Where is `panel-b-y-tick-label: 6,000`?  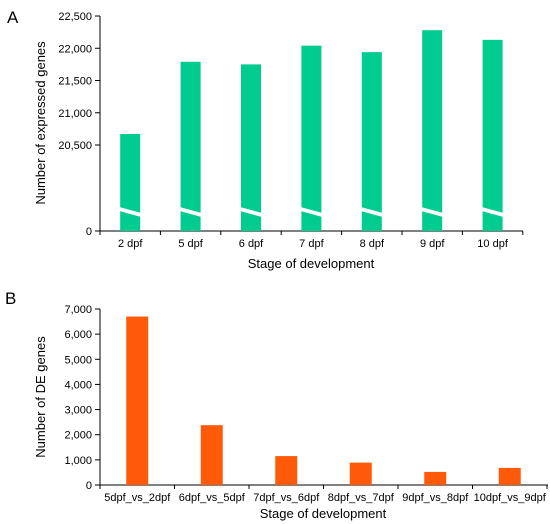 panel-b-y-tick-label: 6,000 is located at coordinates (78, 335).